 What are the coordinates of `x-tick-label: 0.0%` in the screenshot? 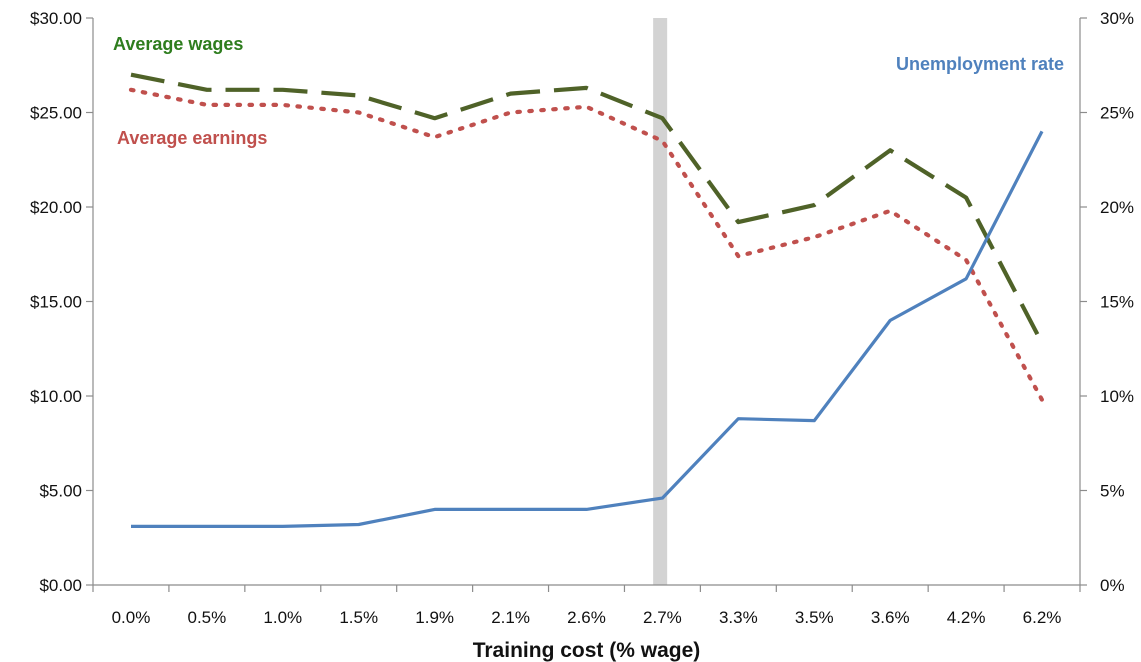 It's located at (131, 617).